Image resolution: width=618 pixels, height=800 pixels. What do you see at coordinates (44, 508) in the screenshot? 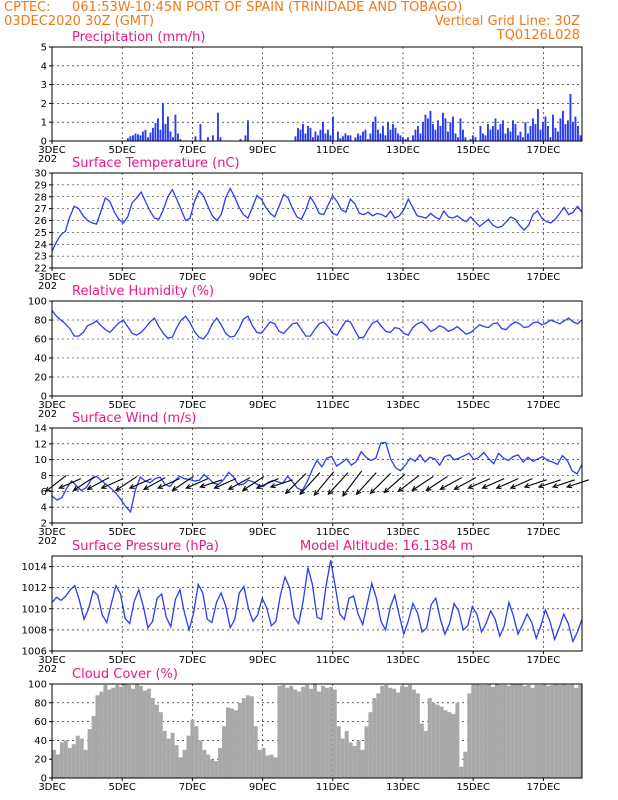
I see `wind-ytick-label: 4` at bounding box center [44, 508].